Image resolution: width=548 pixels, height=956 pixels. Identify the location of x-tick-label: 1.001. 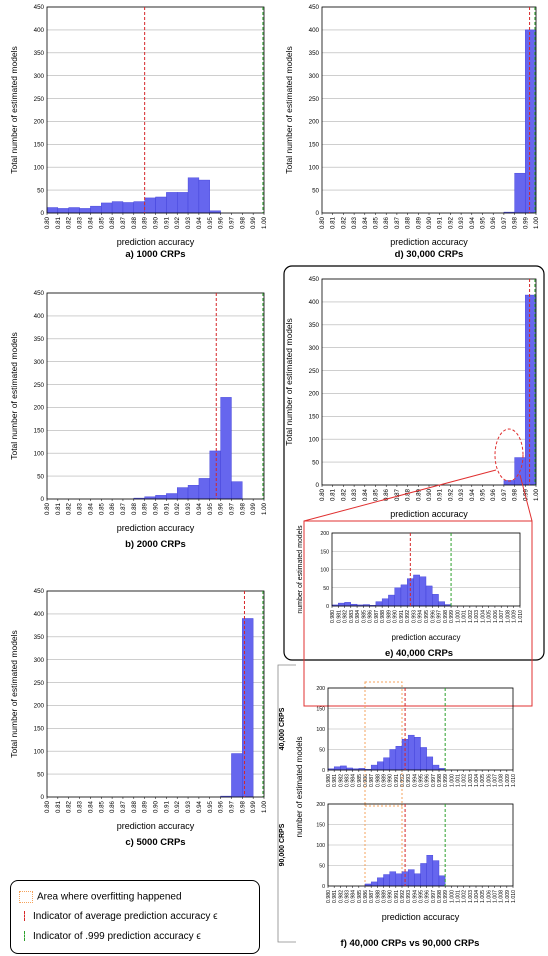
(459, 780).